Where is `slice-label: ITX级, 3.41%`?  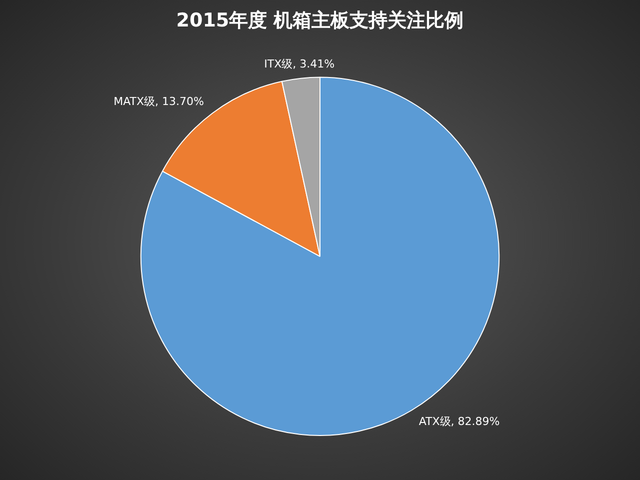 slice-label: ITX级, 3.41% is located at coordinates (299, 63).